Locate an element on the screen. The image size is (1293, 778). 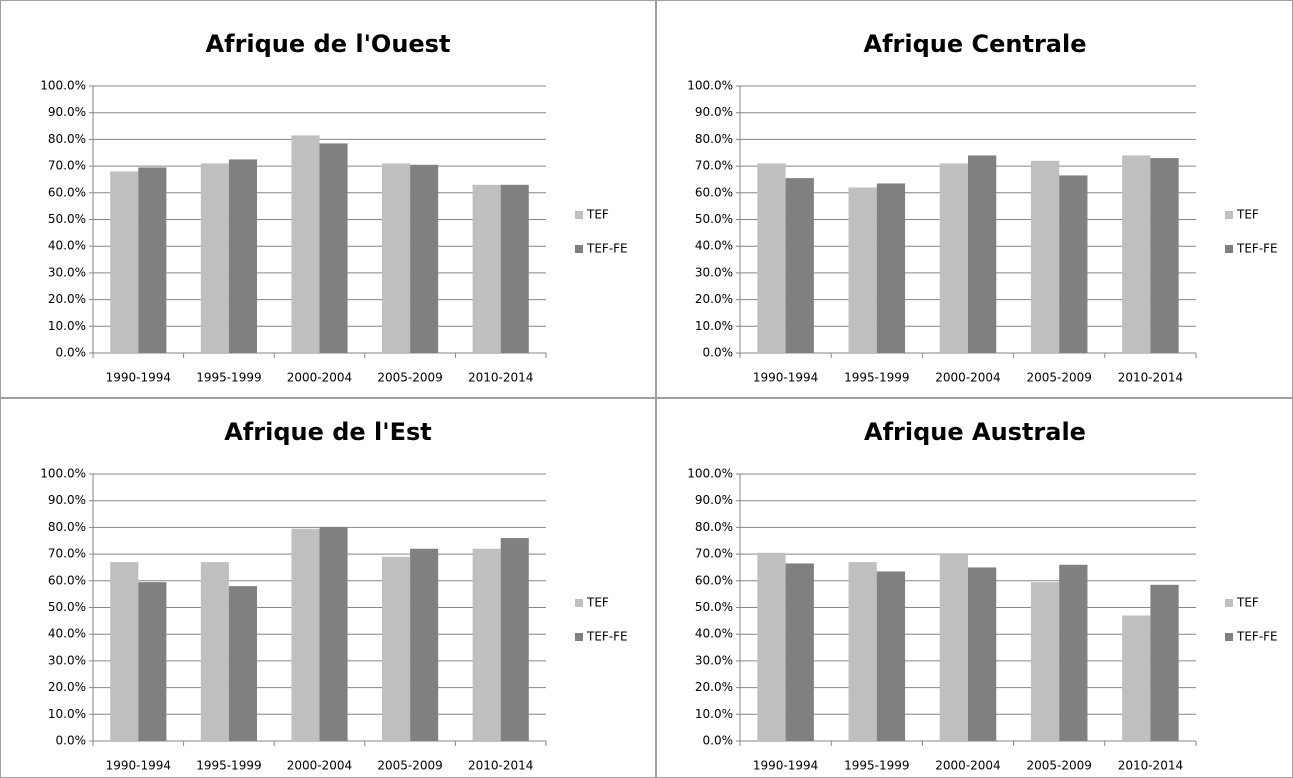
y-tick-label: 80.0% is located at coordinates (714, 527).